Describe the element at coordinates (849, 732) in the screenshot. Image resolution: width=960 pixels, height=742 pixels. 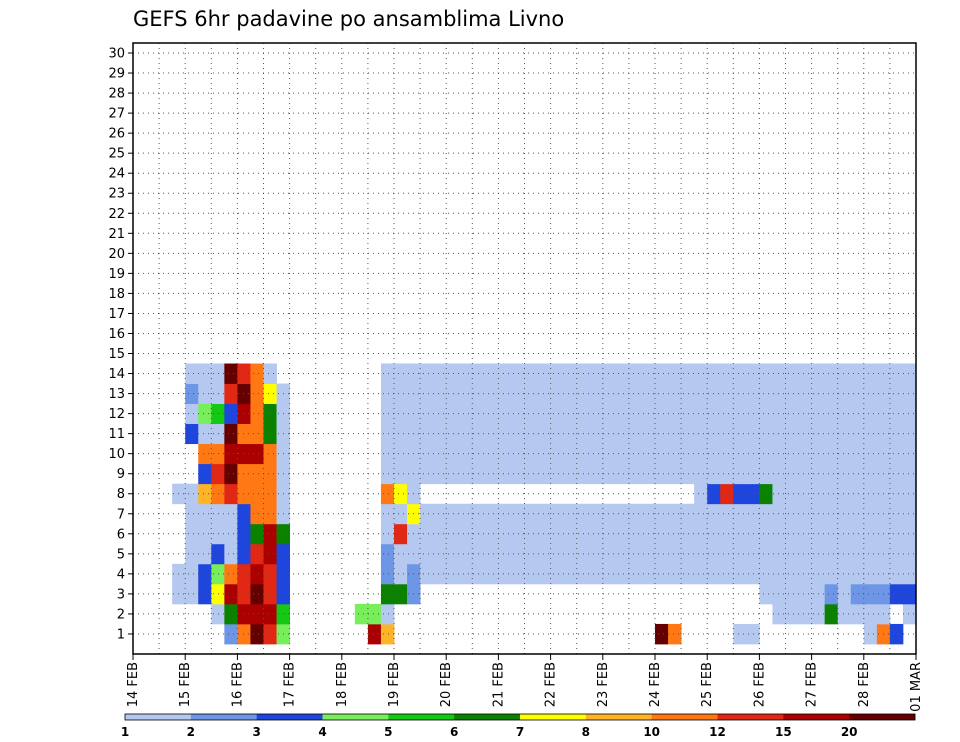
I see `colorbar-label: 20` at that location.